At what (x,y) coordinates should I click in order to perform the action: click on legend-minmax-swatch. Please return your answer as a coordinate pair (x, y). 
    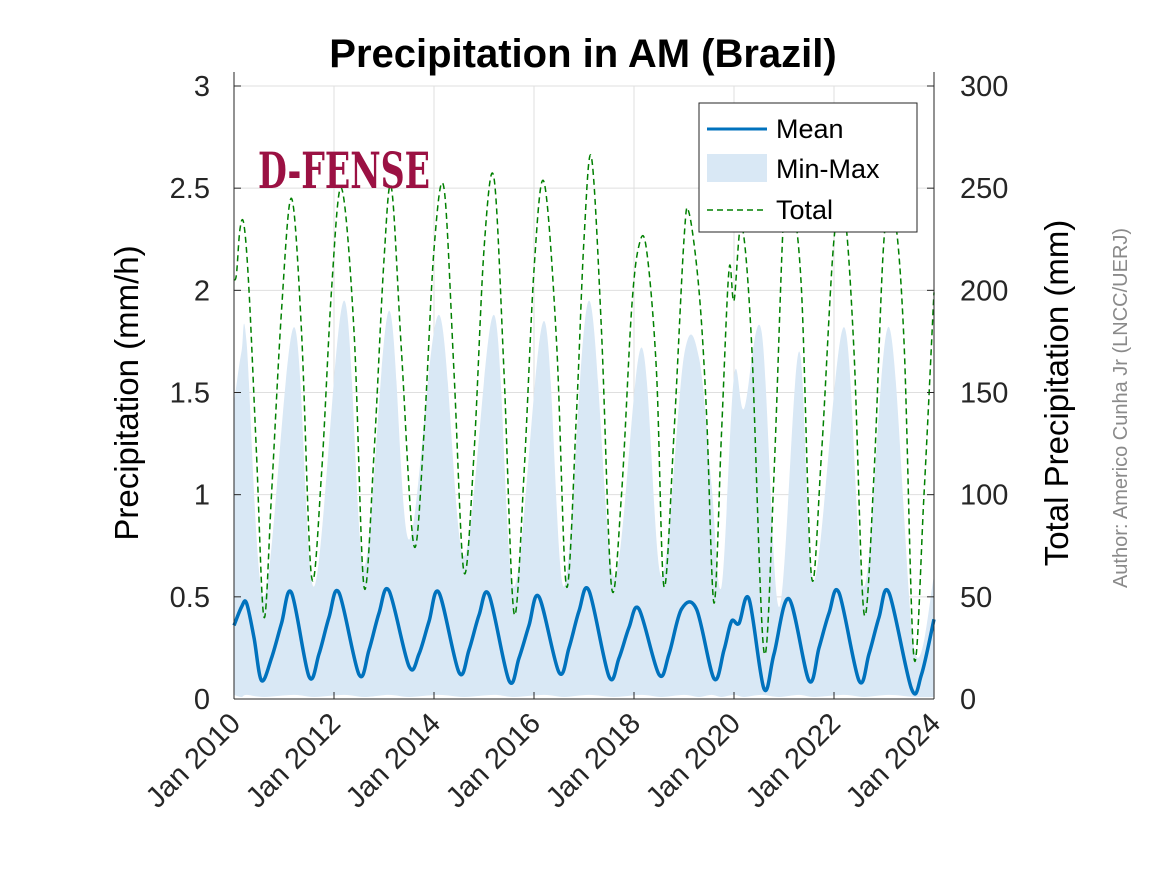
    Looking at the image, I should click on (737, 168).